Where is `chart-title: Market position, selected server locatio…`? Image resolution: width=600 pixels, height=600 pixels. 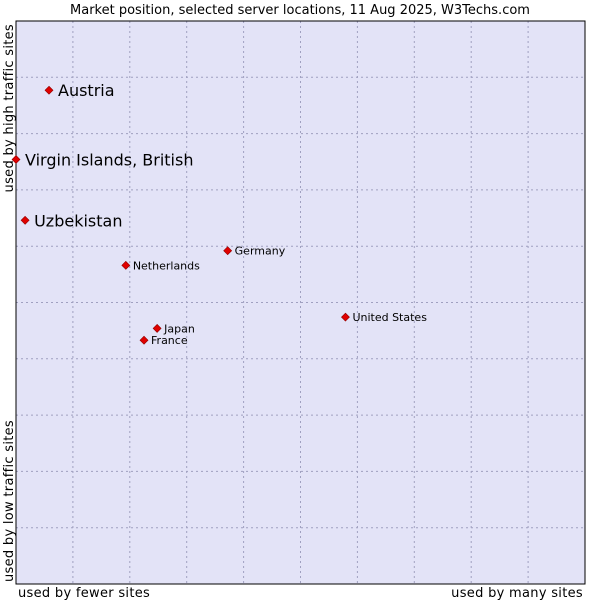 chart-title: Market position, selected server locatio… is located at coordinates (300, 10).